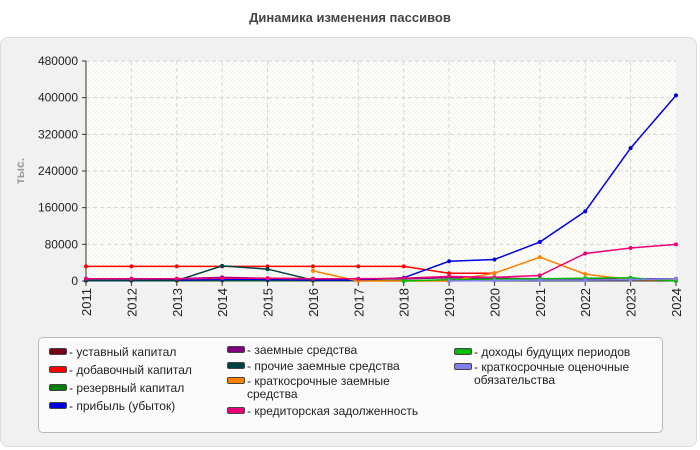  I want to click on legend-label: - прочие заемные средства, so click(323, 366).